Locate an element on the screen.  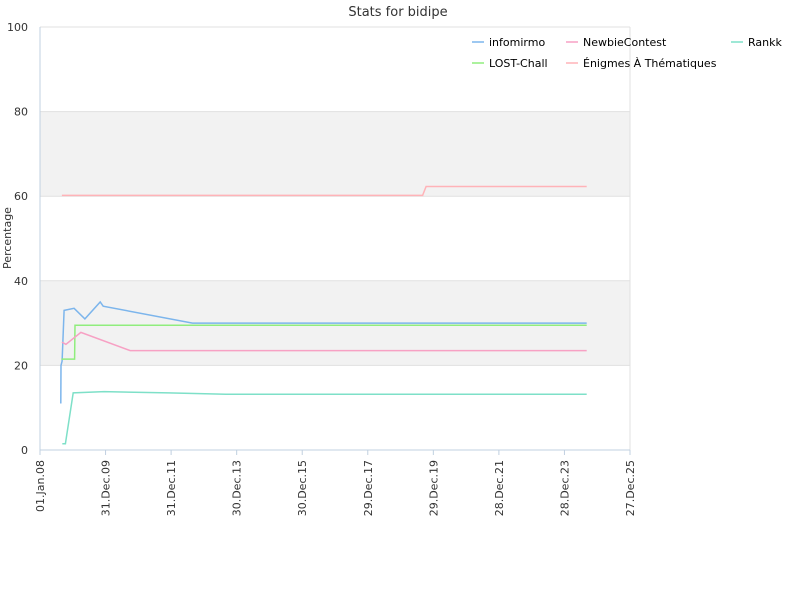
x-tick-label: 01.Jan.08 is located at coordinates (40, 486).